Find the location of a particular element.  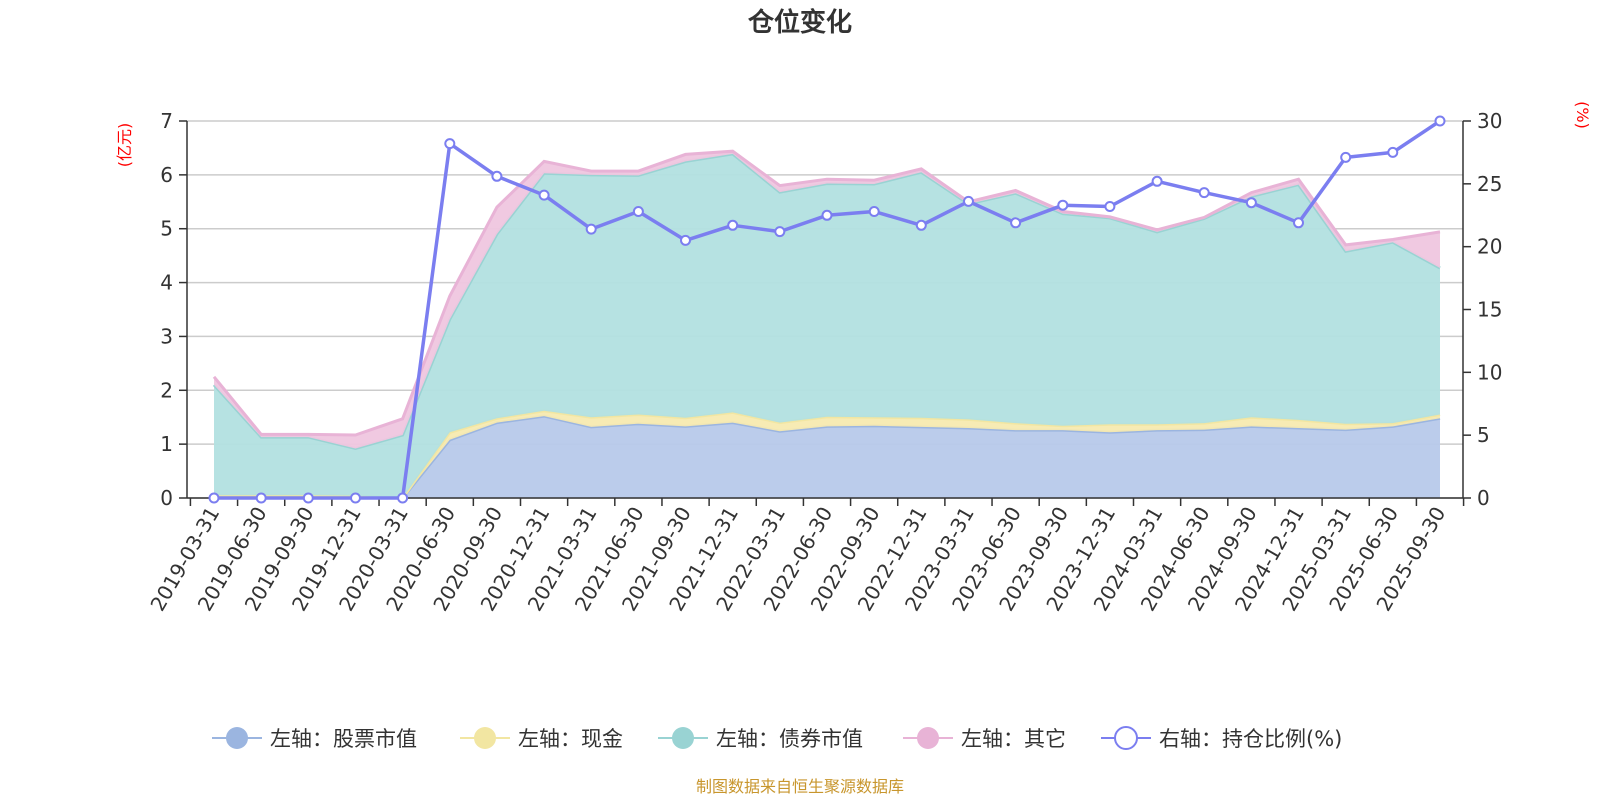

right-tick-label: 0 is located at coordinates (1483, 498).